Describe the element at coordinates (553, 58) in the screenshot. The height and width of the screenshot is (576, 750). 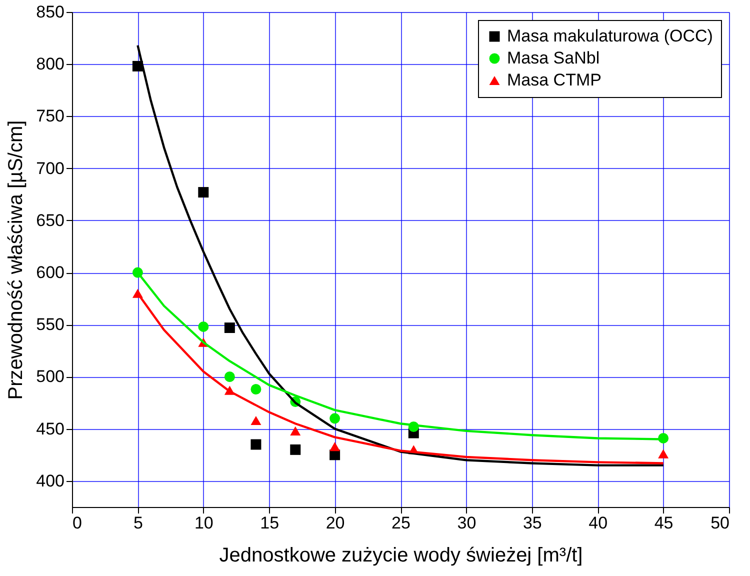
I see `legend-label: Masa SaNbl` at that location.